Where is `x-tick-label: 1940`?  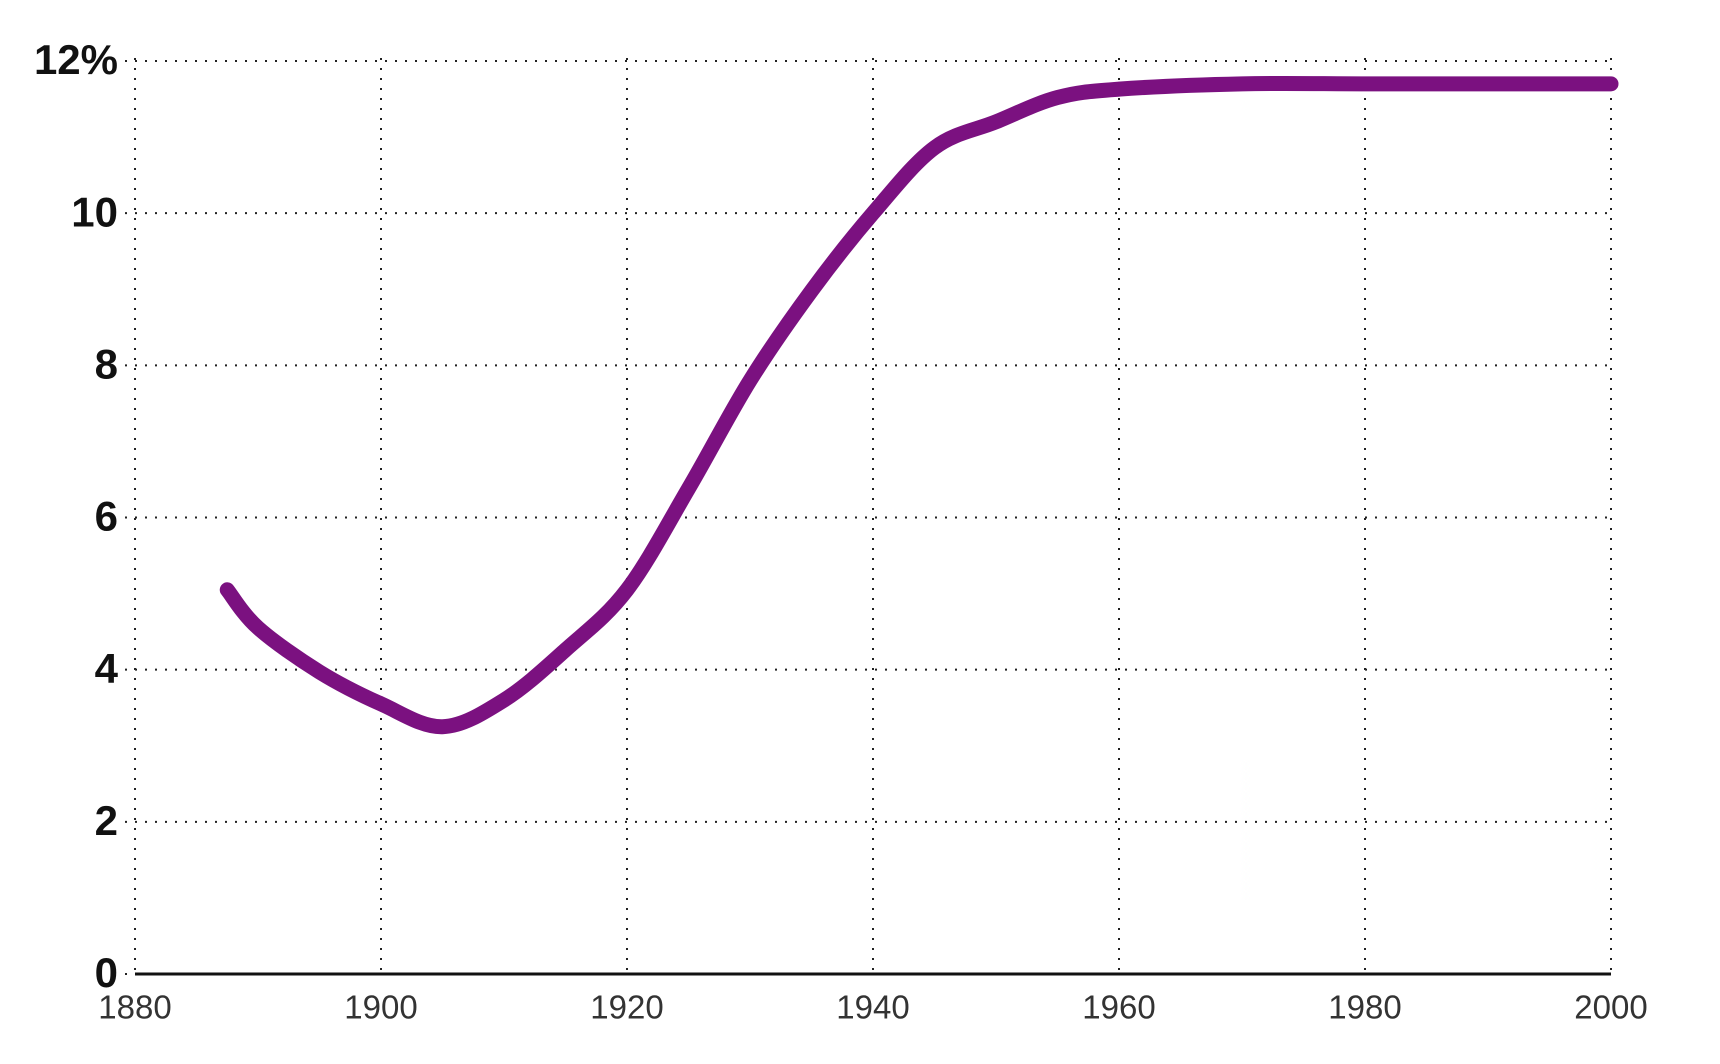
x-tick-label: 1940 is located at coordinates (872, 1007).